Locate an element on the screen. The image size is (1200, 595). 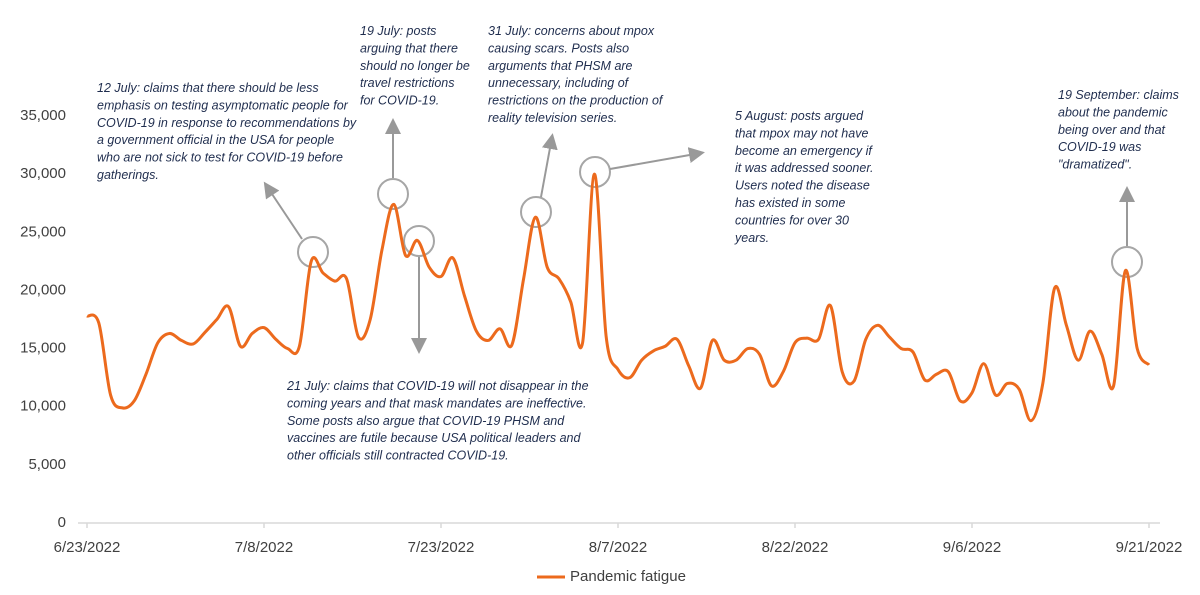
y-tick-label: 30,000 is located at coordinates (43, 173).